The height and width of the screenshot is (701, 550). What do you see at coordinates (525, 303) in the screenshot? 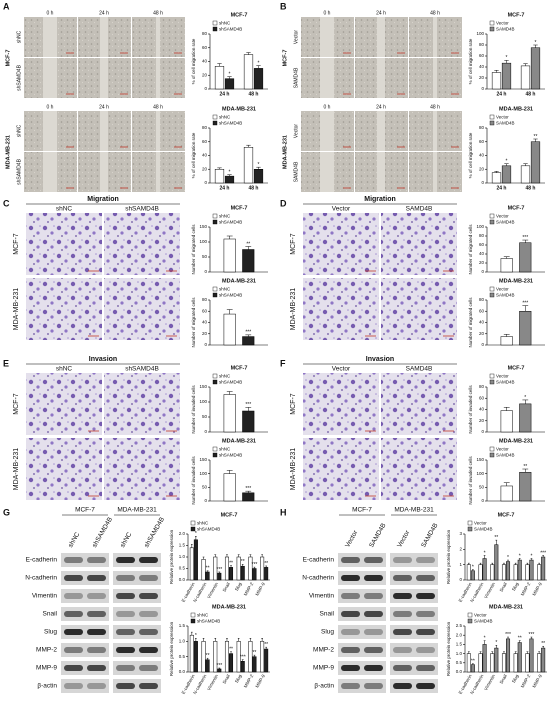
I see `significance: ***` at bounding box center [525, 303].